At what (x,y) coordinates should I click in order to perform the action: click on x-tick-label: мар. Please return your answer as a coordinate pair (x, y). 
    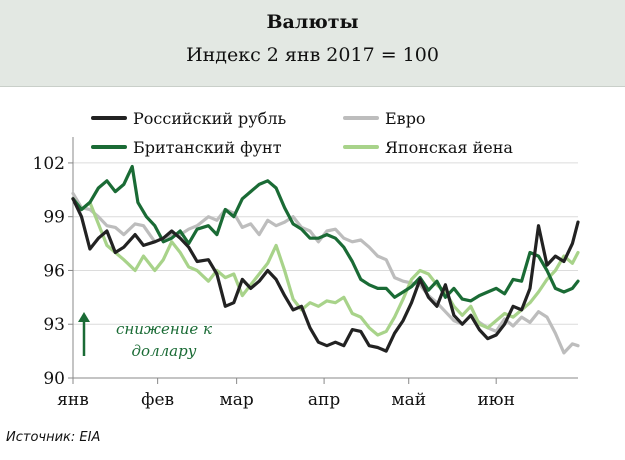
    Looking at the image, I should click on (237, 400).